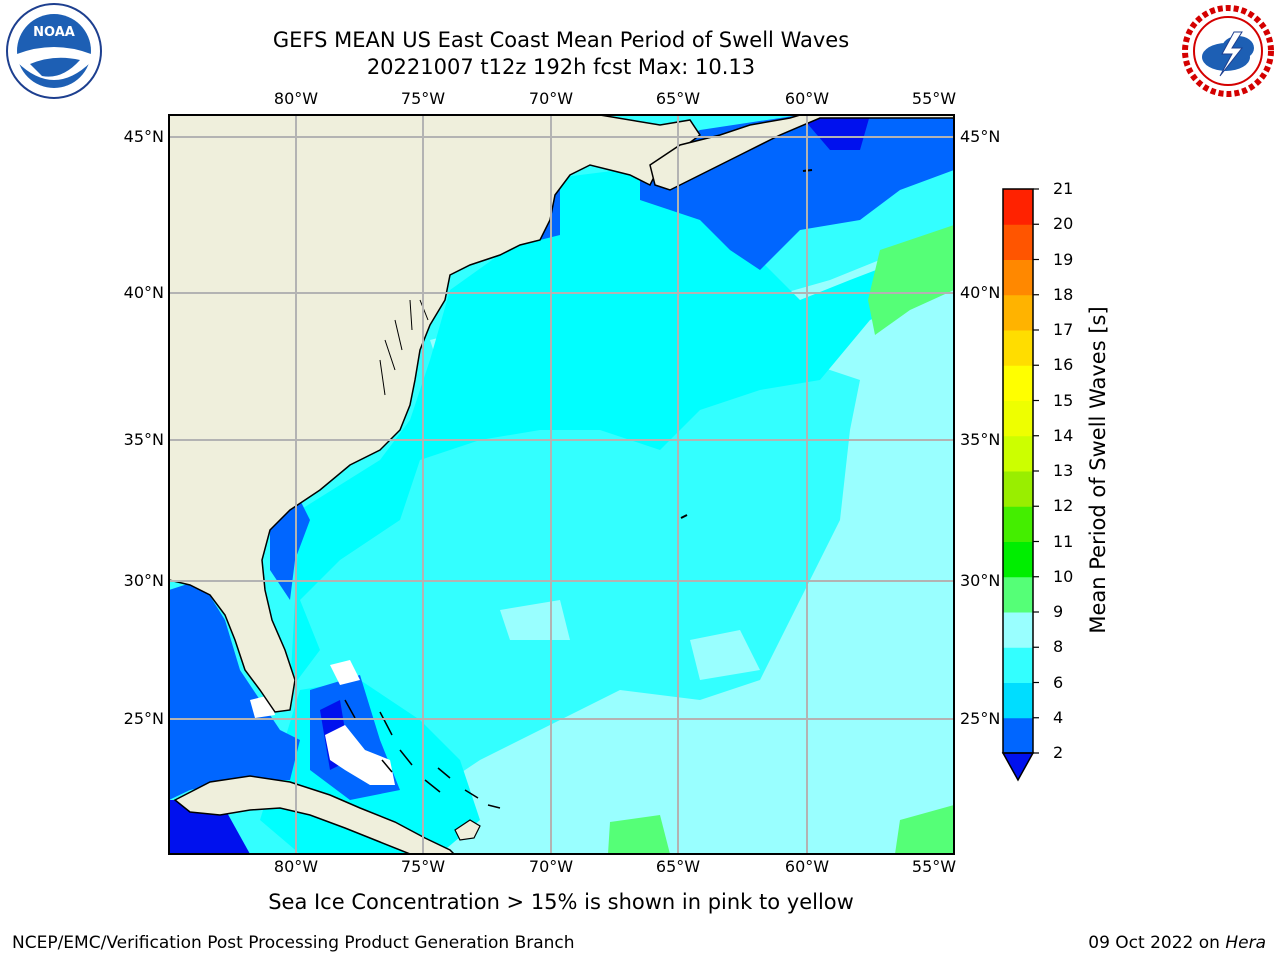 The height and width of the screenshot is (960, 1280). Describe the element at coordinates (1063, 259) in the screenshot. I see `colorbar-tick-label: 19` at that location.